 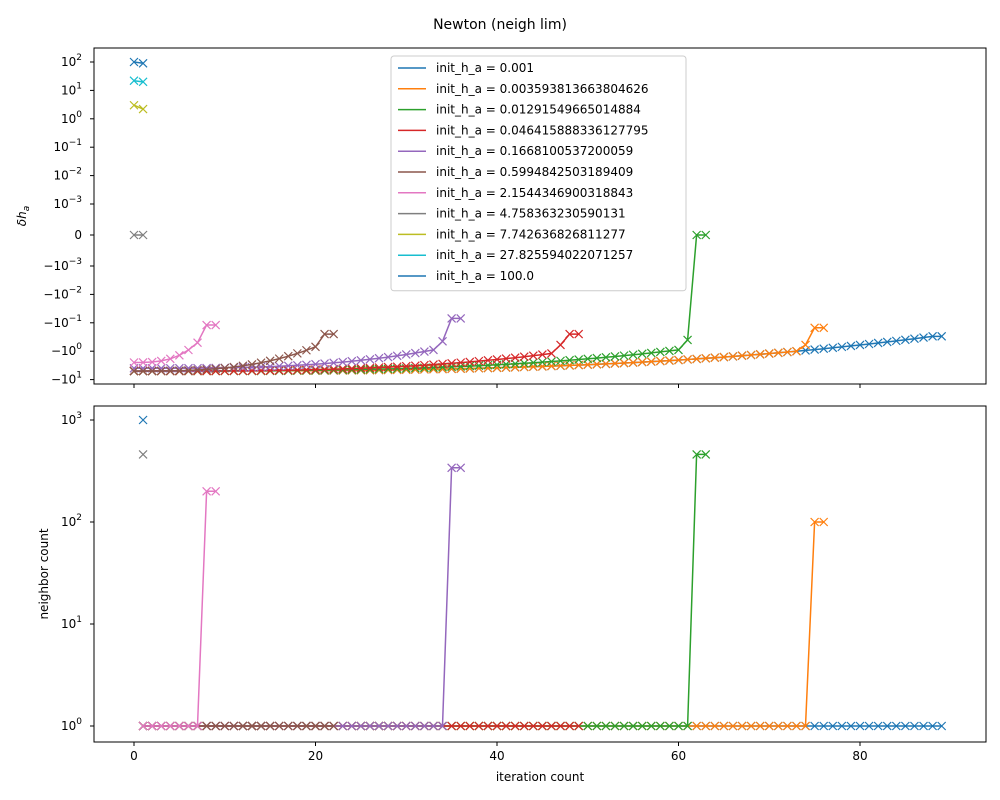 I want to click on legend-entry: init_h_a = 7.742636826811277, so click(x=512, y=234).